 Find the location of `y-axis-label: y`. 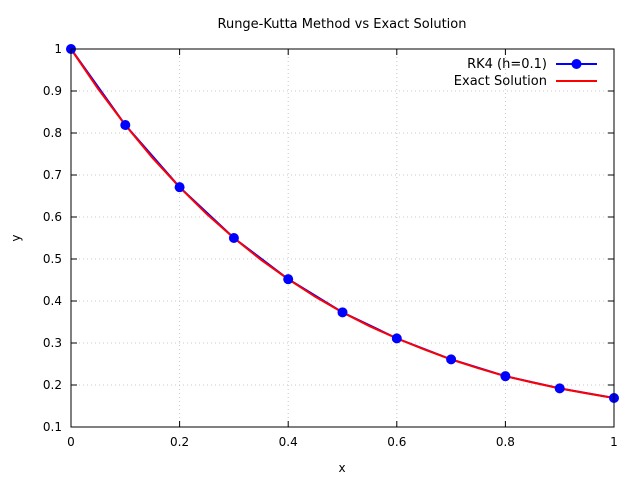

y-axis-label: y is located at coordinates (16, 237).